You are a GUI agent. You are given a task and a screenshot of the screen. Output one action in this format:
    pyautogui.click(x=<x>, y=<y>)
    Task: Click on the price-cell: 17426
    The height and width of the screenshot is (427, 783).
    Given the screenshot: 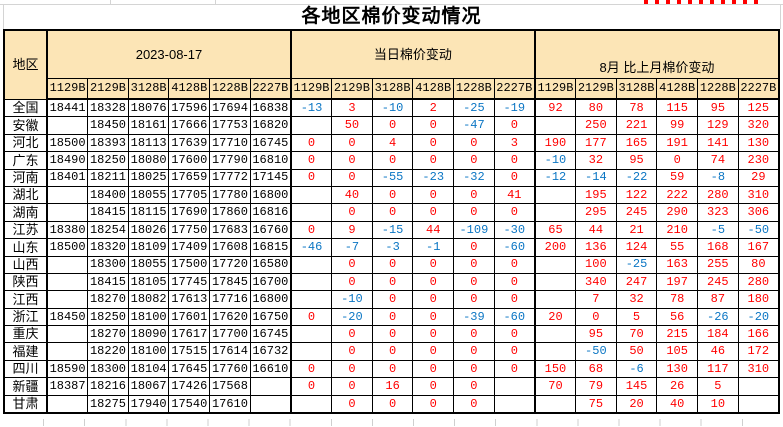 What is the action you would take?
    pyautogui.click(x=189, y=386)
    